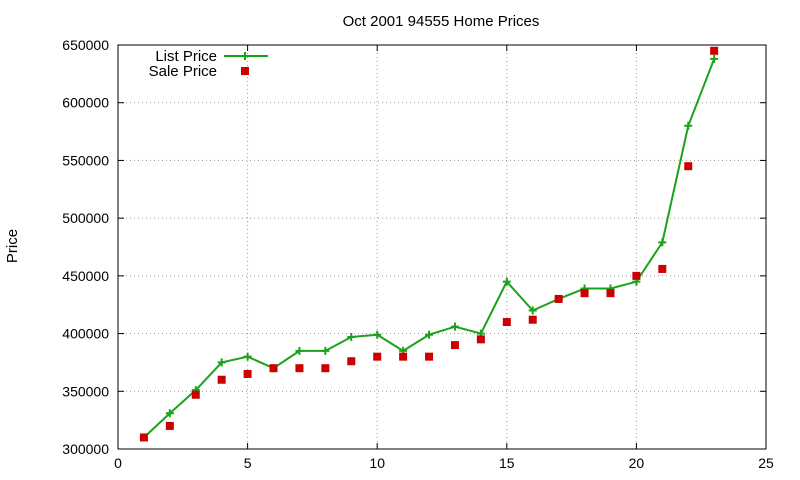  What do you see at coordinates (85, 45) in the screenshot?
I see `y-tick-label: 650000` at bounding box center [85, 45].